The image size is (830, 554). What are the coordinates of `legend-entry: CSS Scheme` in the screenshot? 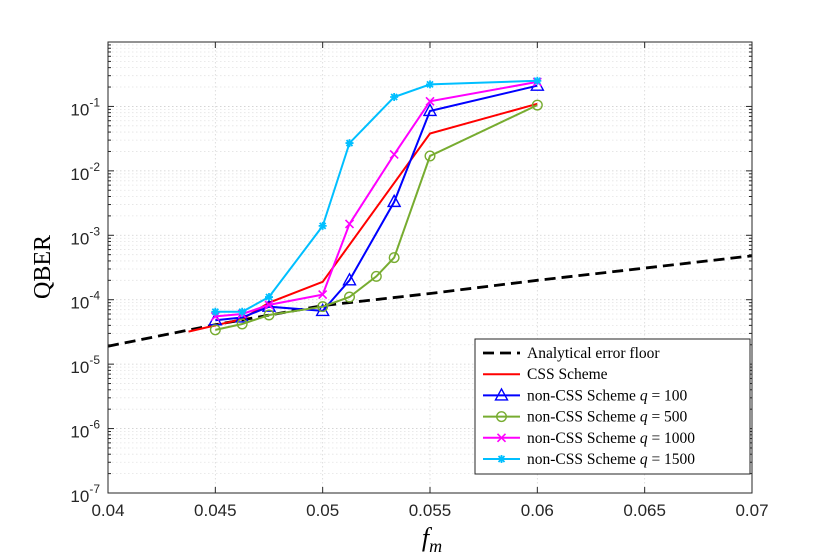 It's located at (545, 374).